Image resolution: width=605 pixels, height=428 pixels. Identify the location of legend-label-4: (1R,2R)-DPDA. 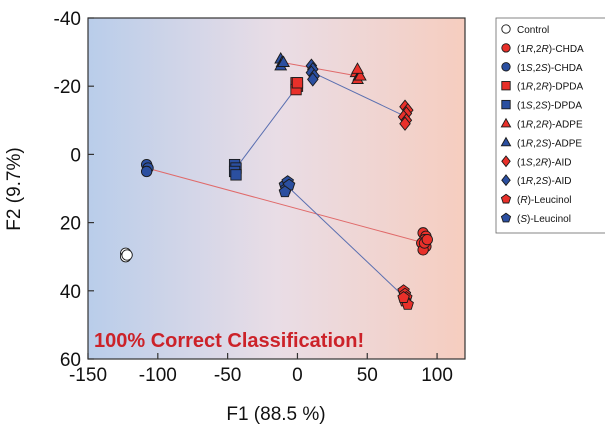
(550, 87).